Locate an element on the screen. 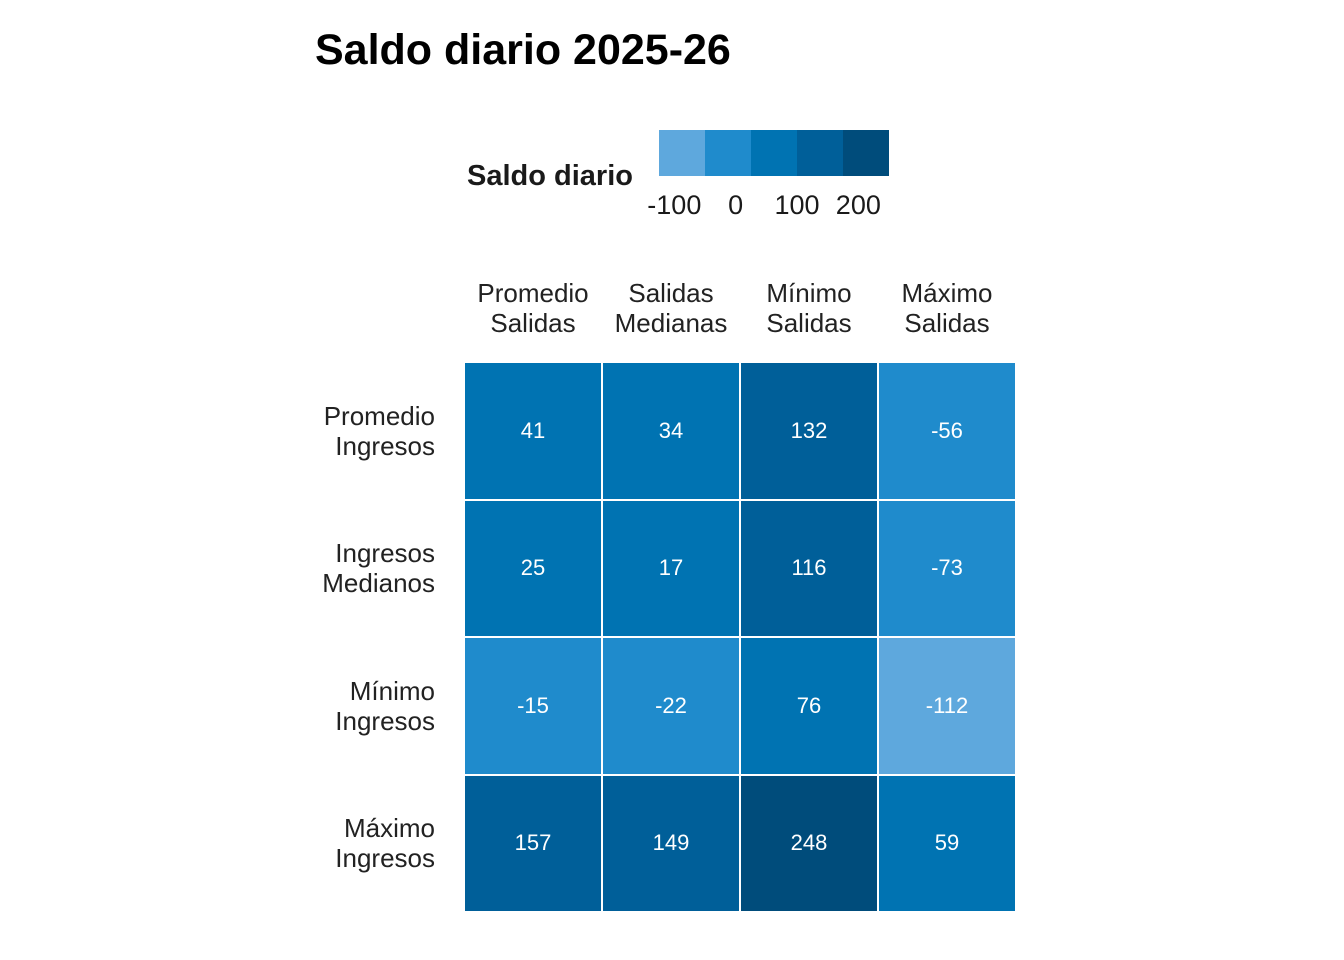 This screenshot has width=1344, height=960. cell-value-label: -56 is located at coordinates (947, 430).